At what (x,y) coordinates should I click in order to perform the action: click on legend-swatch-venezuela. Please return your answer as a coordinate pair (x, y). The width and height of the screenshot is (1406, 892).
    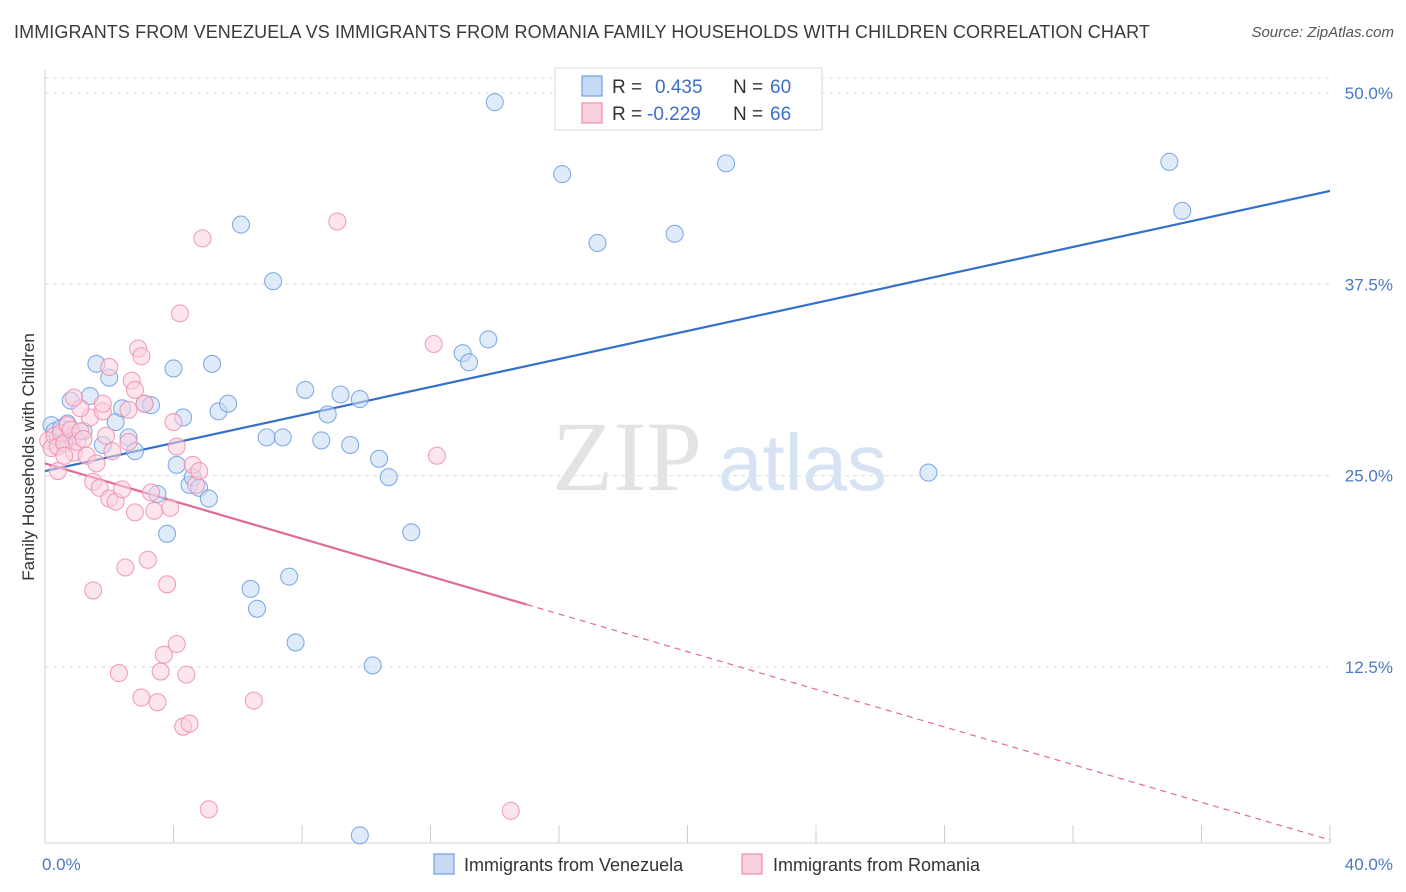
    Looking at the image, I should click on (592, 86).